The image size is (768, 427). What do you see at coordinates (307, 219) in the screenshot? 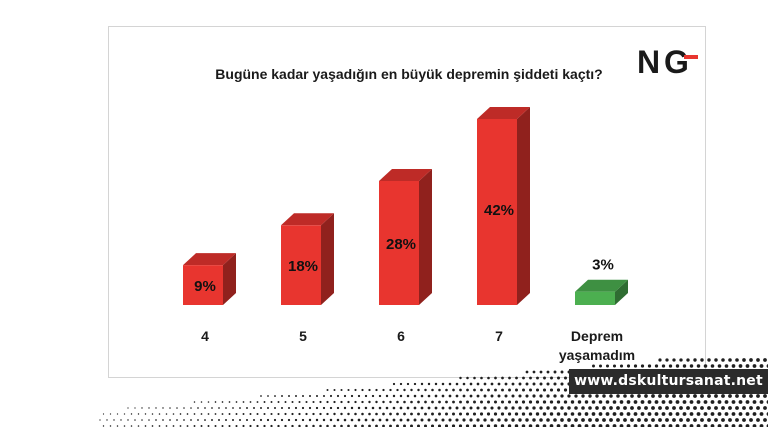
I see `bar-2-top` at bounding box center [307, 219].